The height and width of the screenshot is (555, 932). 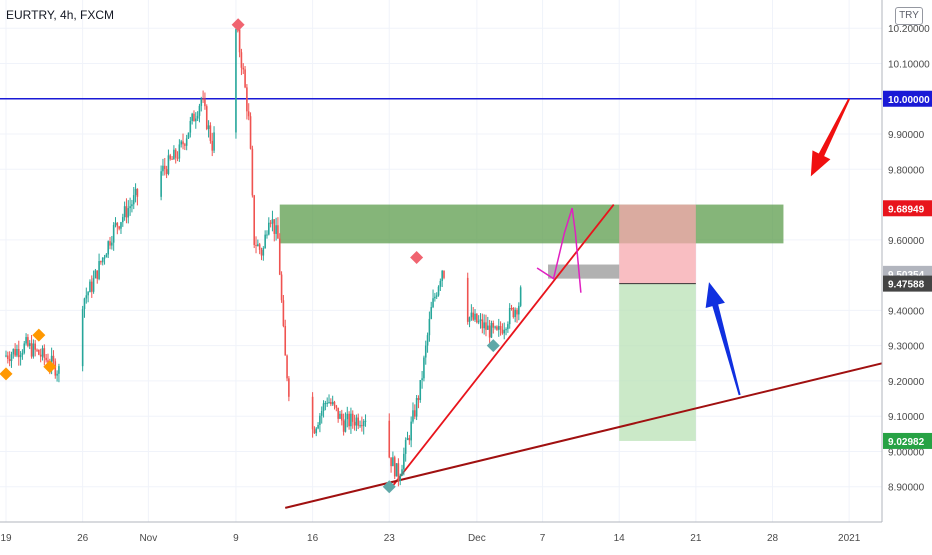 What do you see at coordinates (906, 241) in the screenshot?
I see `y-tick-label: 9.60000` at bounding box center [906, 241].